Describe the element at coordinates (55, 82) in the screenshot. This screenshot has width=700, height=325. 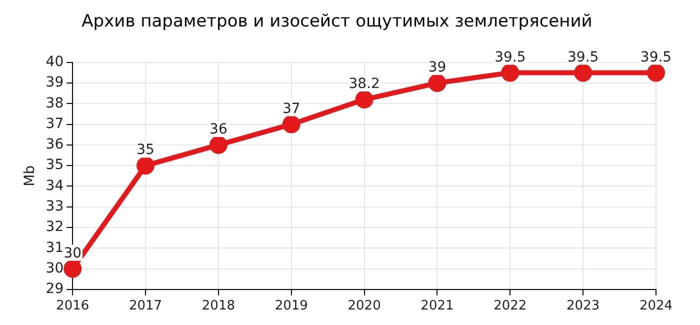
I see `y-tick-label: 39` at that location.